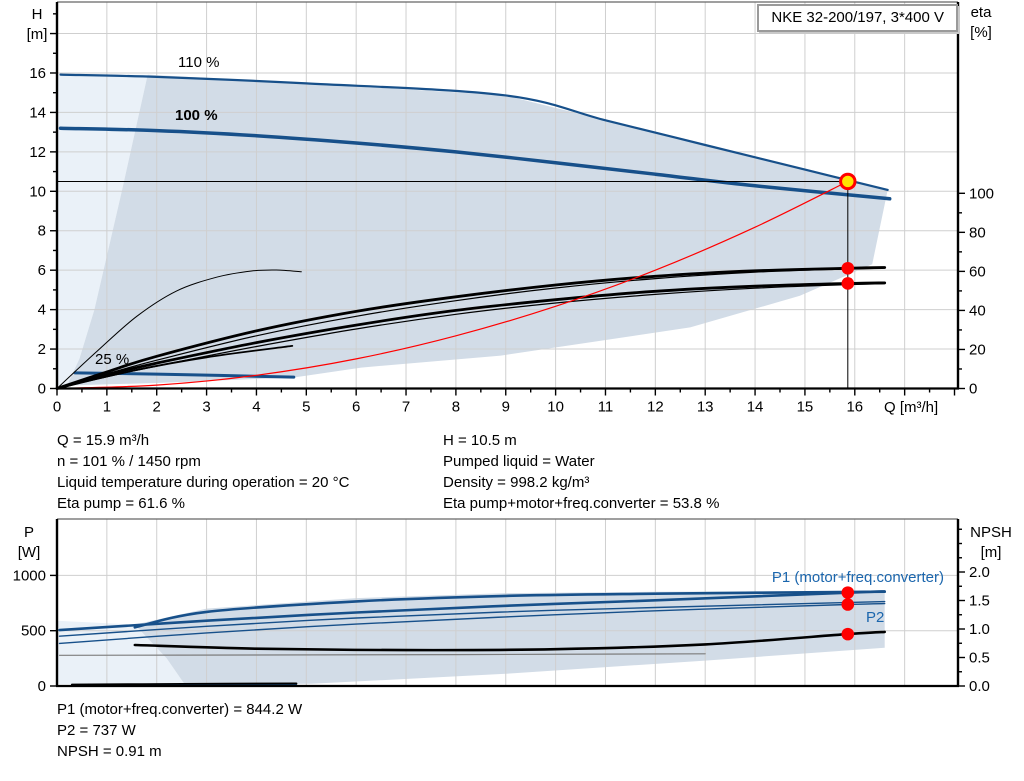 The height and width of the screenshot is (781, 1024). I want to click on info-line-eta-total: Eta pump+motor+freq.converter = 53.8 %, so click(581, 503).